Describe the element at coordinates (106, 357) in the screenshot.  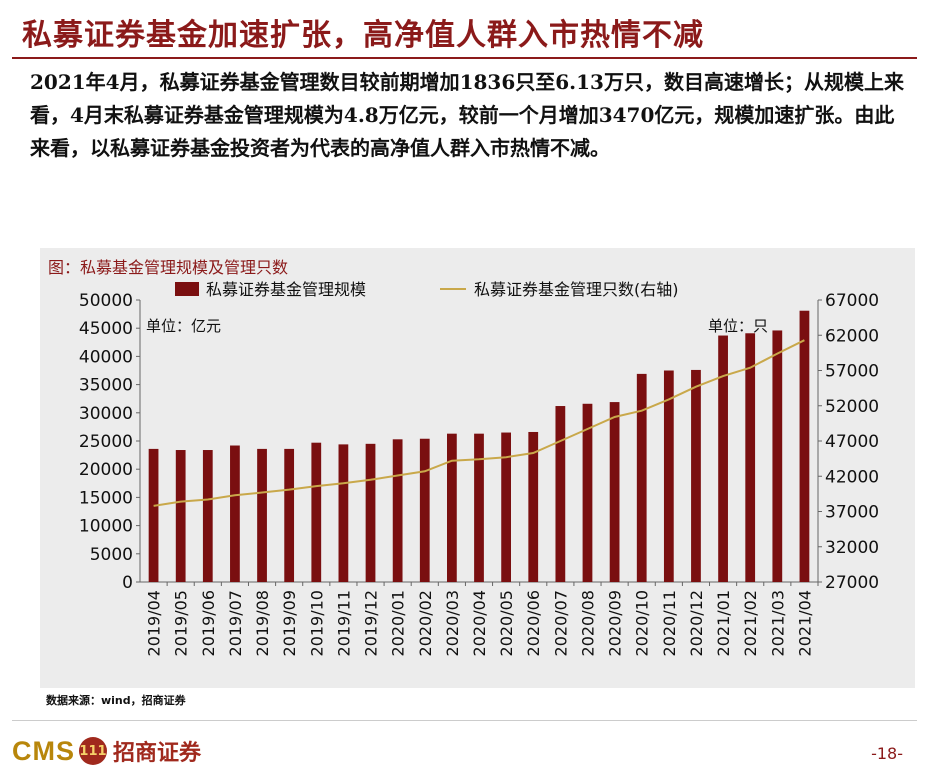
I see `left-axis-tick-label: 40000` at that location.